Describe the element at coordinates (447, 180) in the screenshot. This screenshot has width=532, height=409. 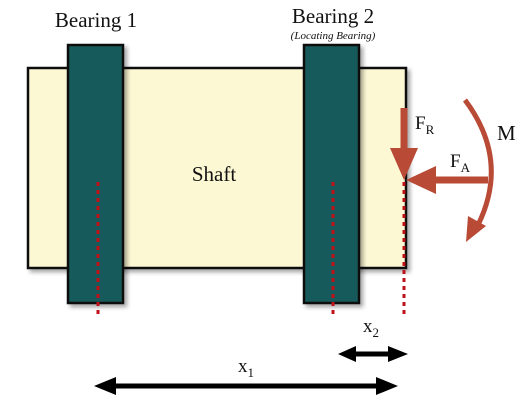
I see `axial-force-arrow` at that location.